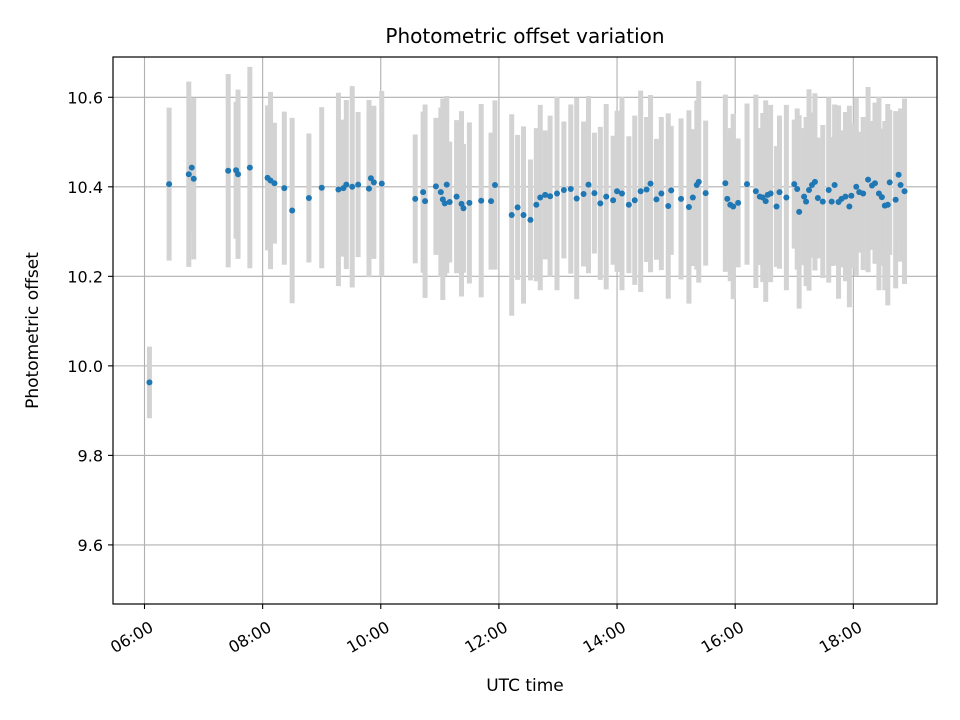 The image size is (960, 720). What do you see at coordinates (90, 455) in the screenshot?
I see `y-tick-label: 9.8` at bounding box center [90, 455].